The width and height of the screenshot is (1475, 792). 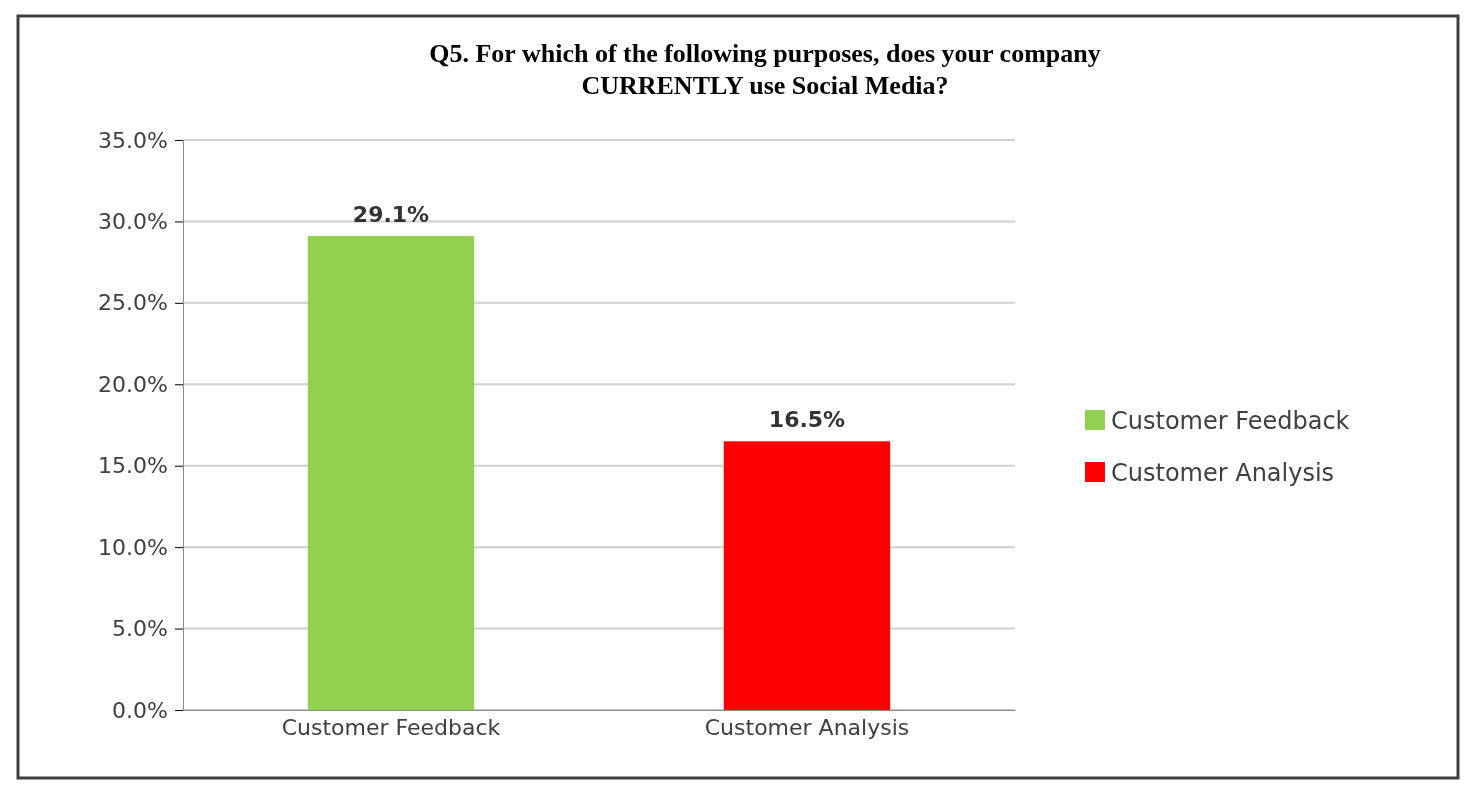 I want to click on chart-title: Q5. For which of the following purposes, does your company CURRENTLY use Social Media?, so click(x=765, y=69).